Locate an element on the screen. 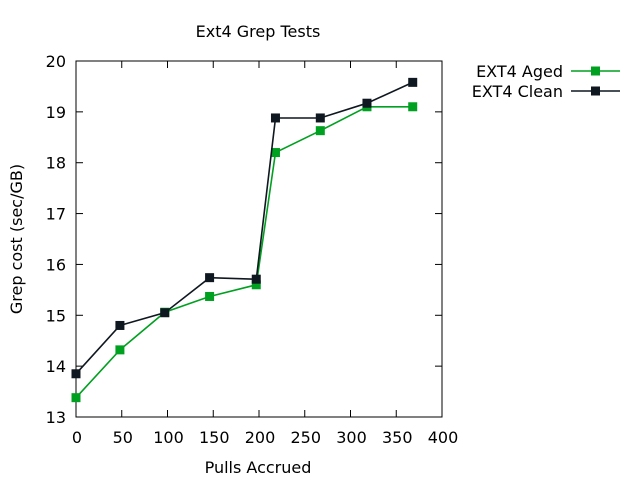 The height and width of the screenshot is (480, 640). x-tick-label: 250 is located at coordinates (305, 437).